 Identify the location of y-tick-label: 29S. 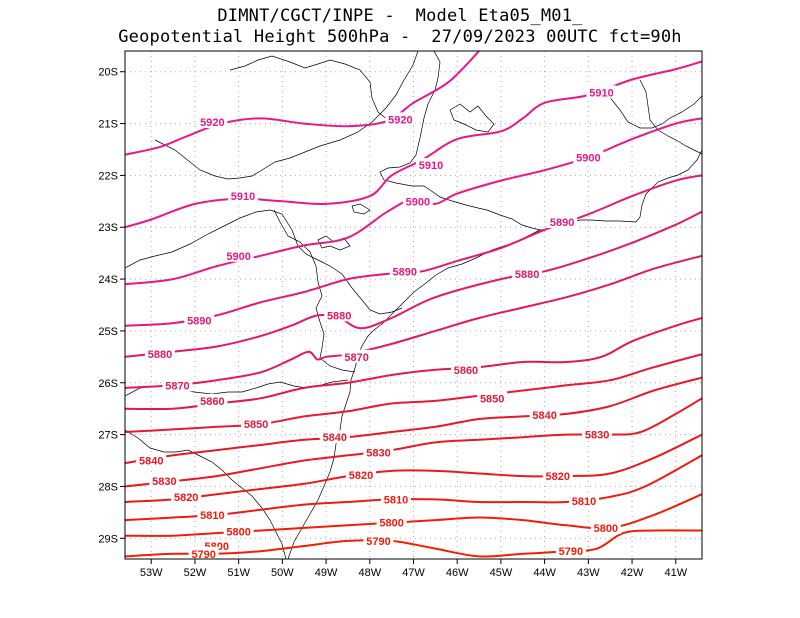
(108, 539).